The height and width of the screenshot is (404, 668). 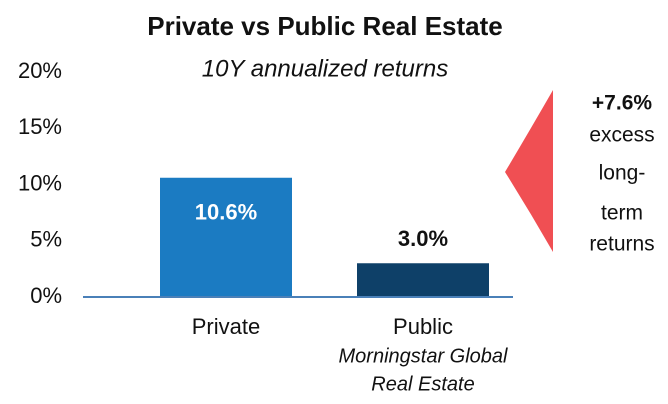 I want to click on y-tick-label: 10%, so click(x=40, y=182).